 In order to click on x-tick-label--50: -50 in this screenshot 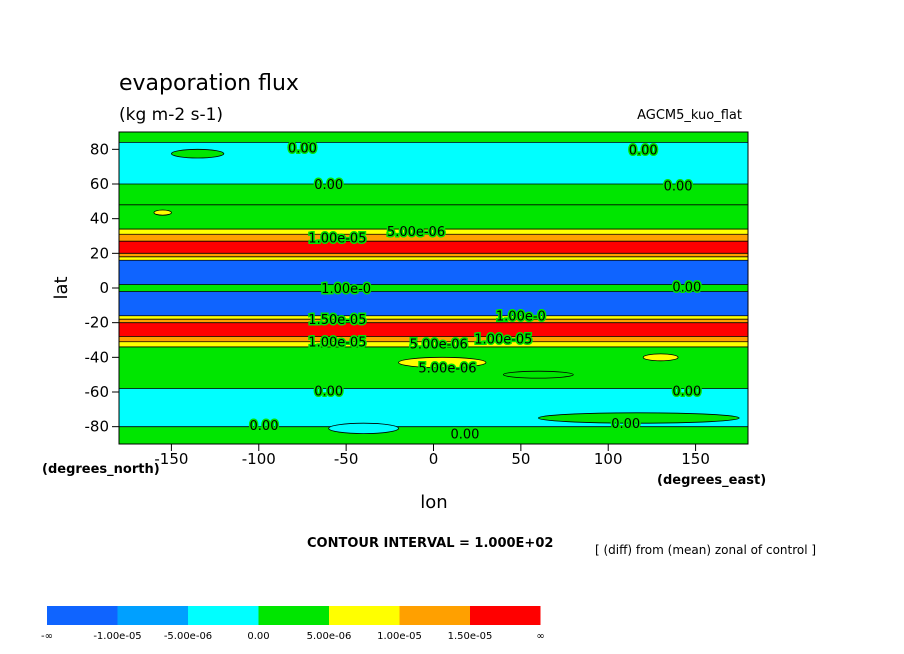, I will do `click(346, 459)`.